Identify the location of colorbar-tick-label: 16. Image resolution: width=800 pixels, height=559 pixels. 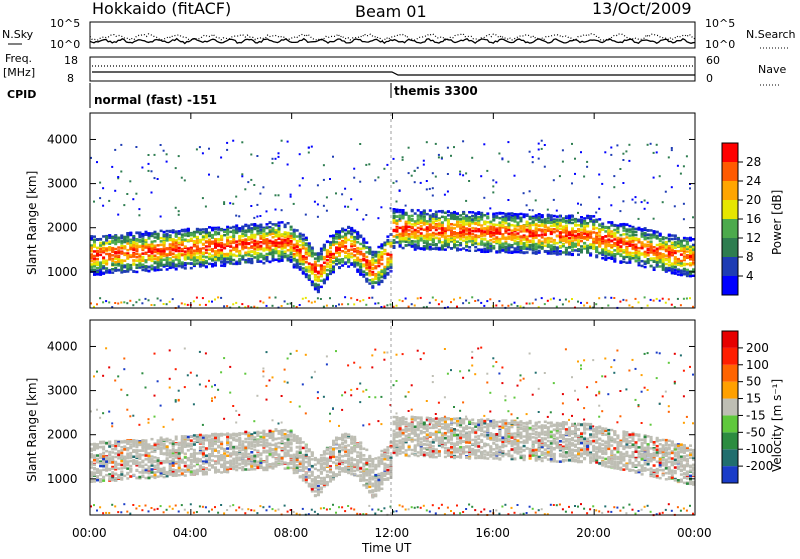
(753, 219).